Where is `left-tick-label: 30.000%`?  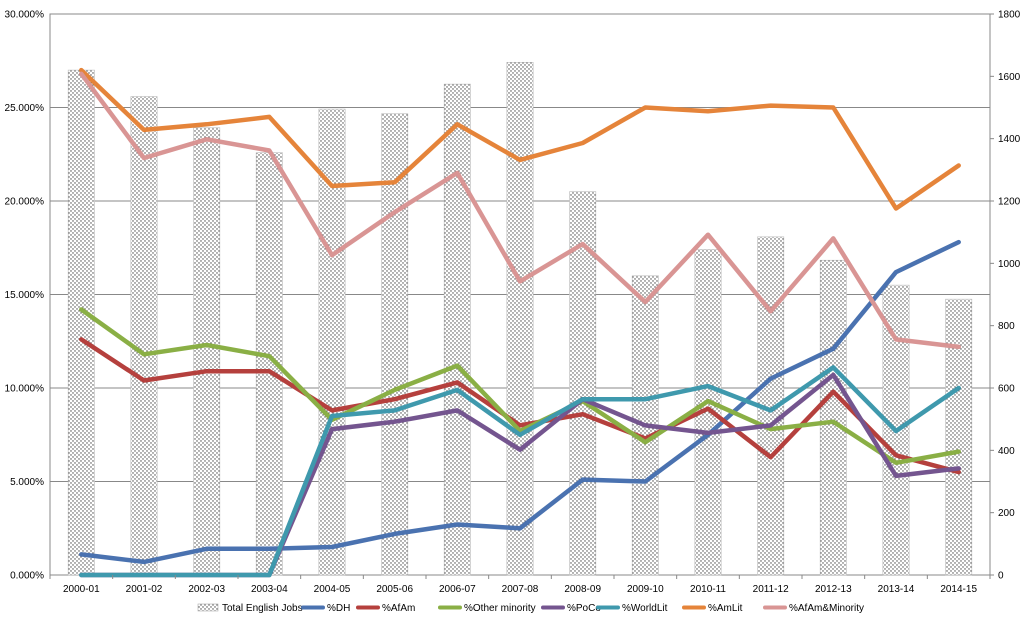 left-tick-label: 30.000% is located at coordinates (25, 15).